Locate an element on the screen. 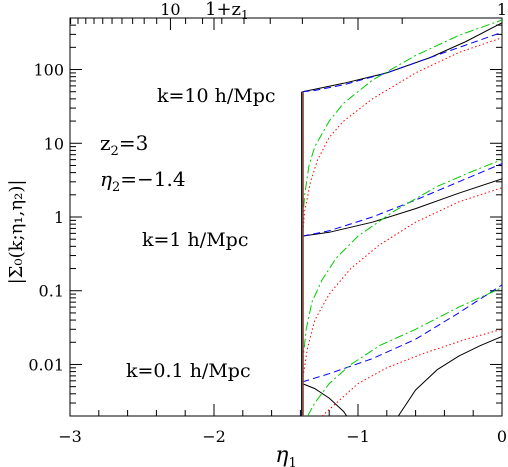 This screenshot has height=467, width=508. x-tick-label: 0 is located at coordinates (502, 436).